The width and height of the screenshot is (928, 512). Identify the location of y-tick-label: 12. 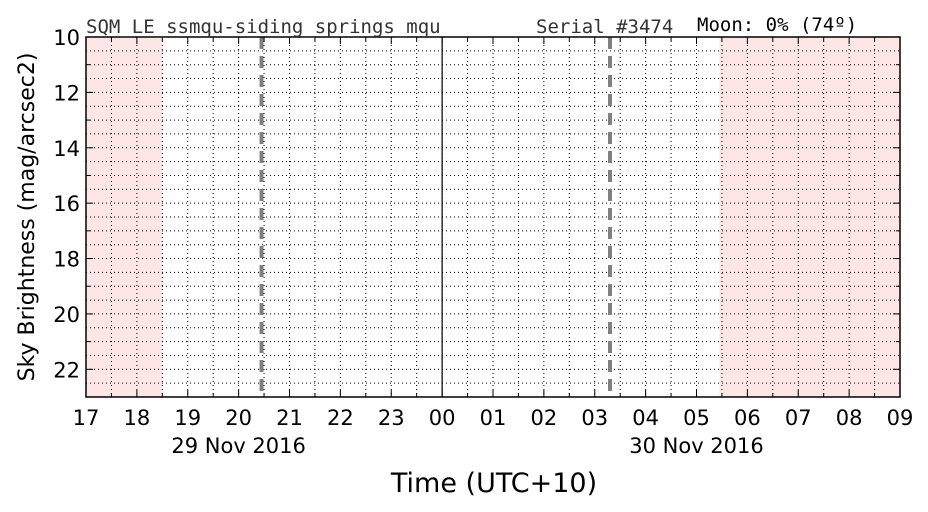
(66, 93).